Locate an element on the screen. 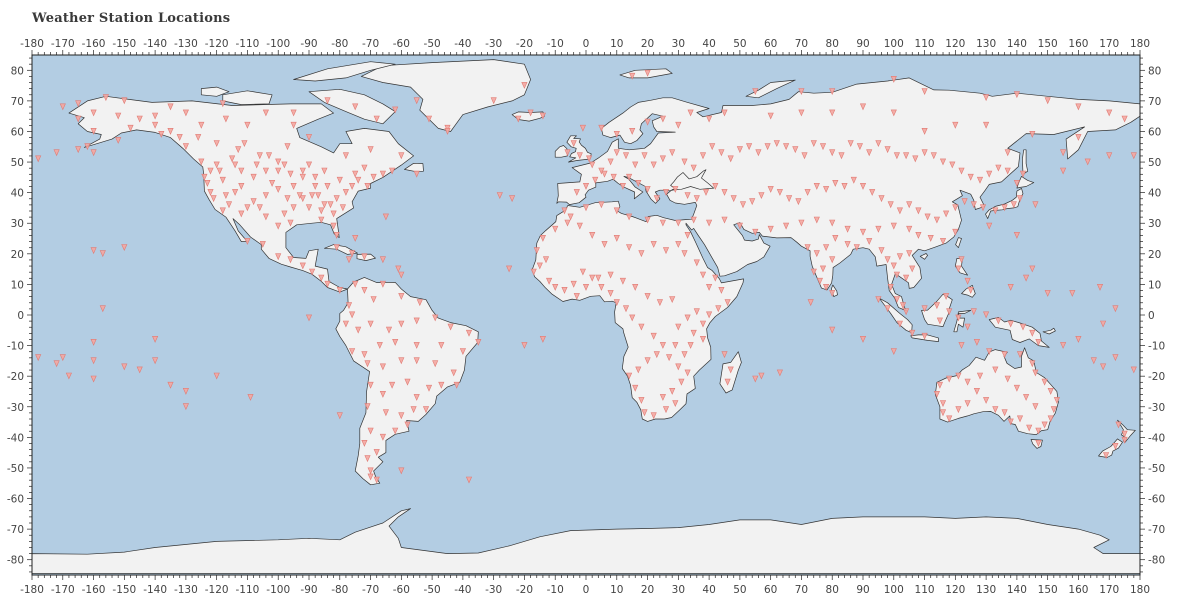  lon-label-bottom: 0 is located at coordinates (586, 590).